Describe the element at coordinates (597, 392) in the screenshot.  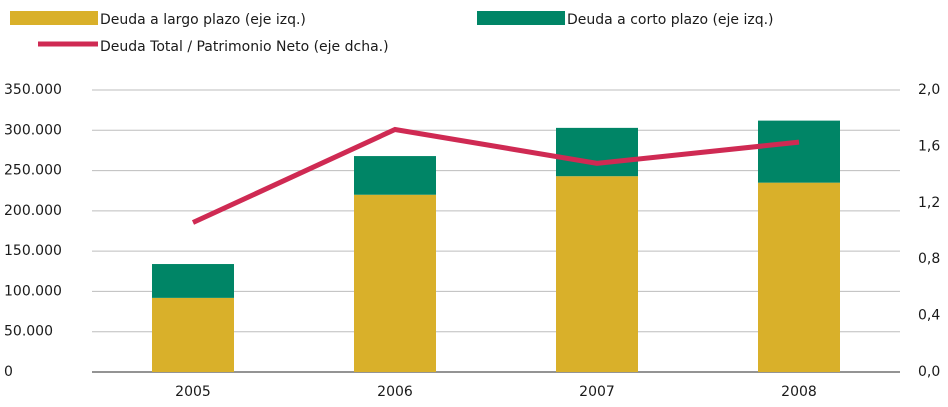
I see `x-tick-label: 2007` at that location.